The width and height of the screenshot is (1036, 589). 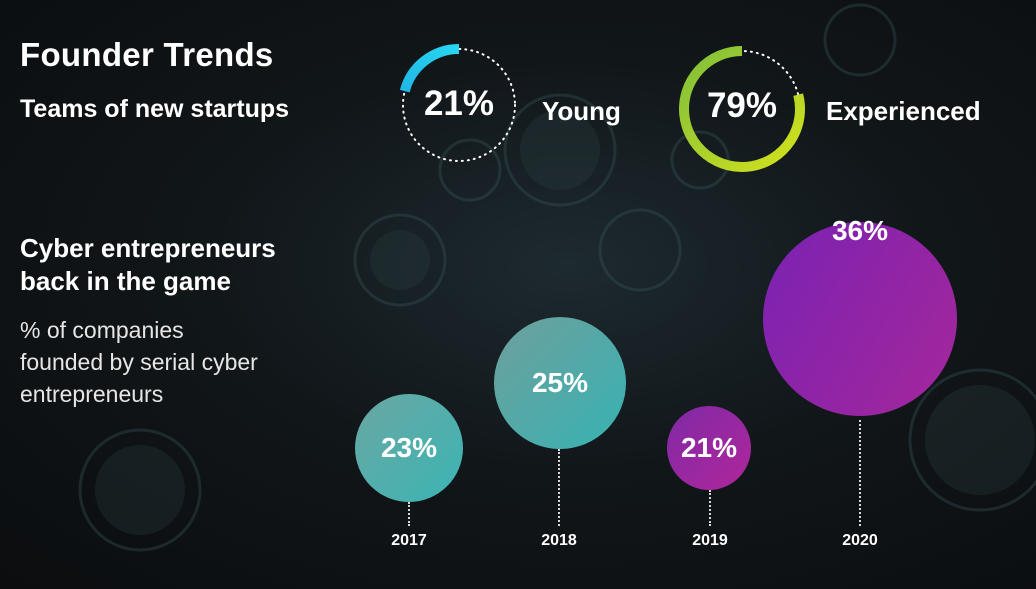 I want to click on stem-2019, so click(x=710, y=508).